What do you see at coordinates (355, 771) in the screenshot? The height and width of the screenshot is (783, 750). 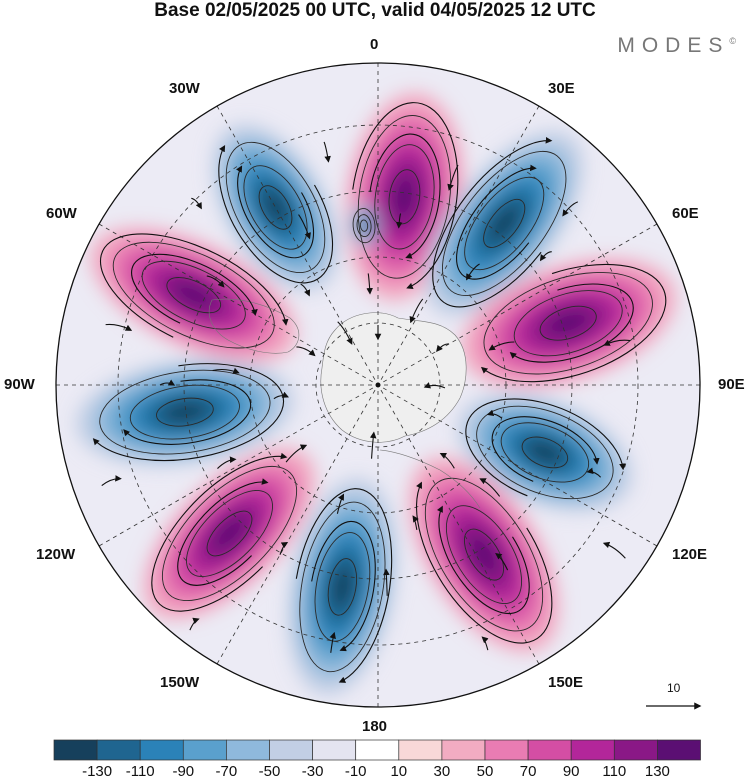 I see `colorbar-tick-label: -10` at bounding box center [355, 771].